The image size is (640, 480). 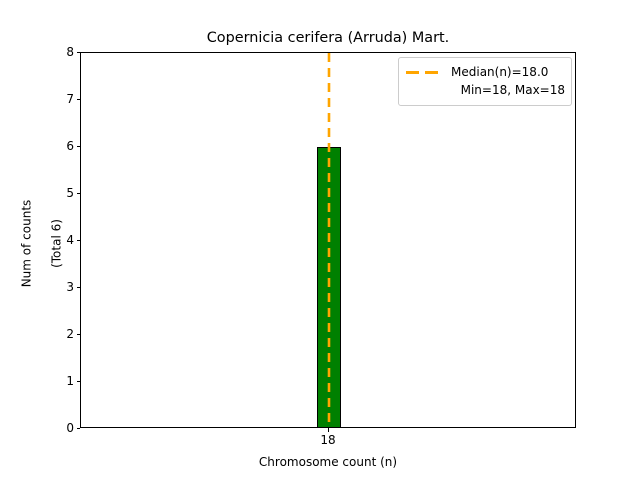 What do you see at coordinates (70, 428) in the screenshot?
I see `ytick-label-0: 0` at bounding box center [70, 428].